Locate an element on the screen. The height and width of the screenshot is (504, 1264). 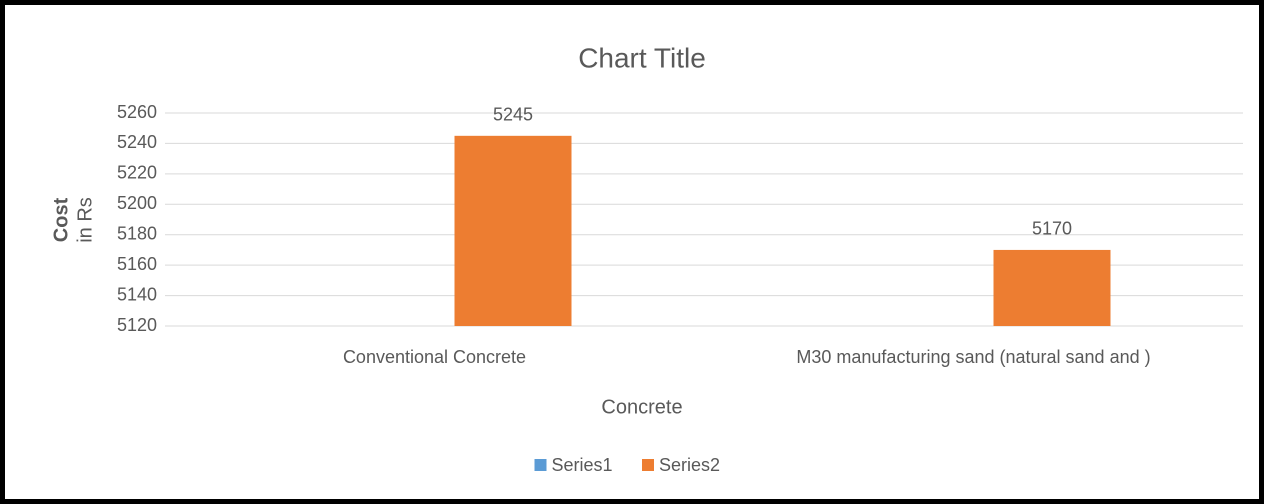
legend-label: Series2 is located at coordinates (689, 465).